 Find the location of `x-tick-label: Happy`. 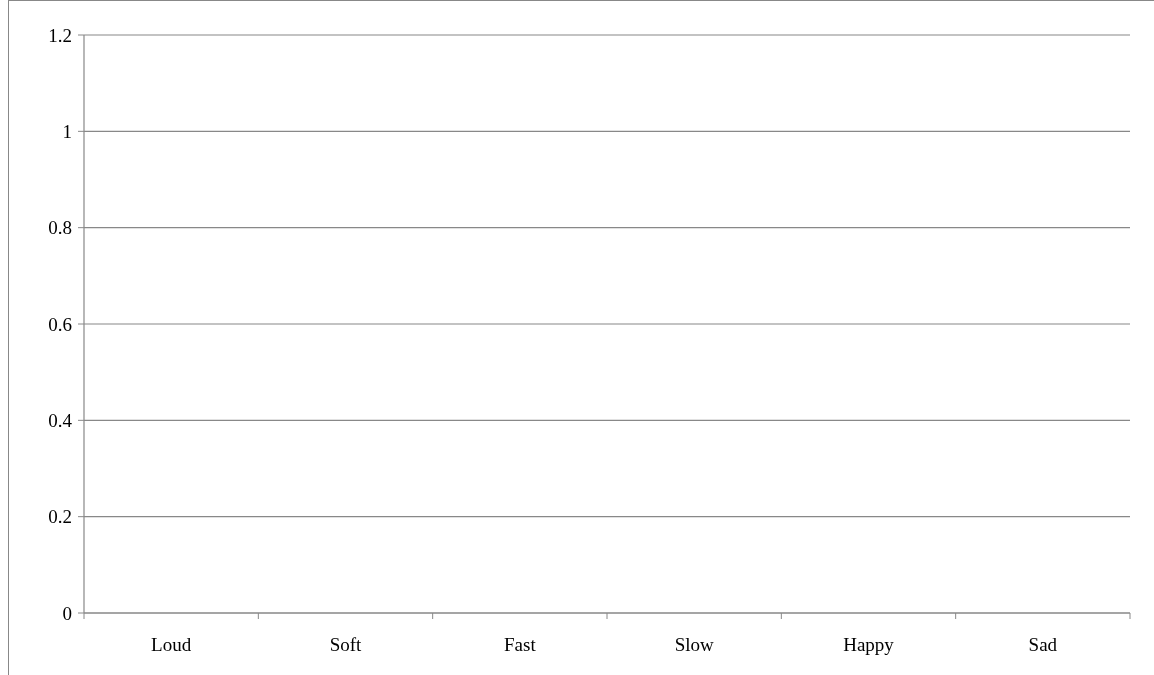

x-tick-label: Happy is located at coordinates (869, 644).